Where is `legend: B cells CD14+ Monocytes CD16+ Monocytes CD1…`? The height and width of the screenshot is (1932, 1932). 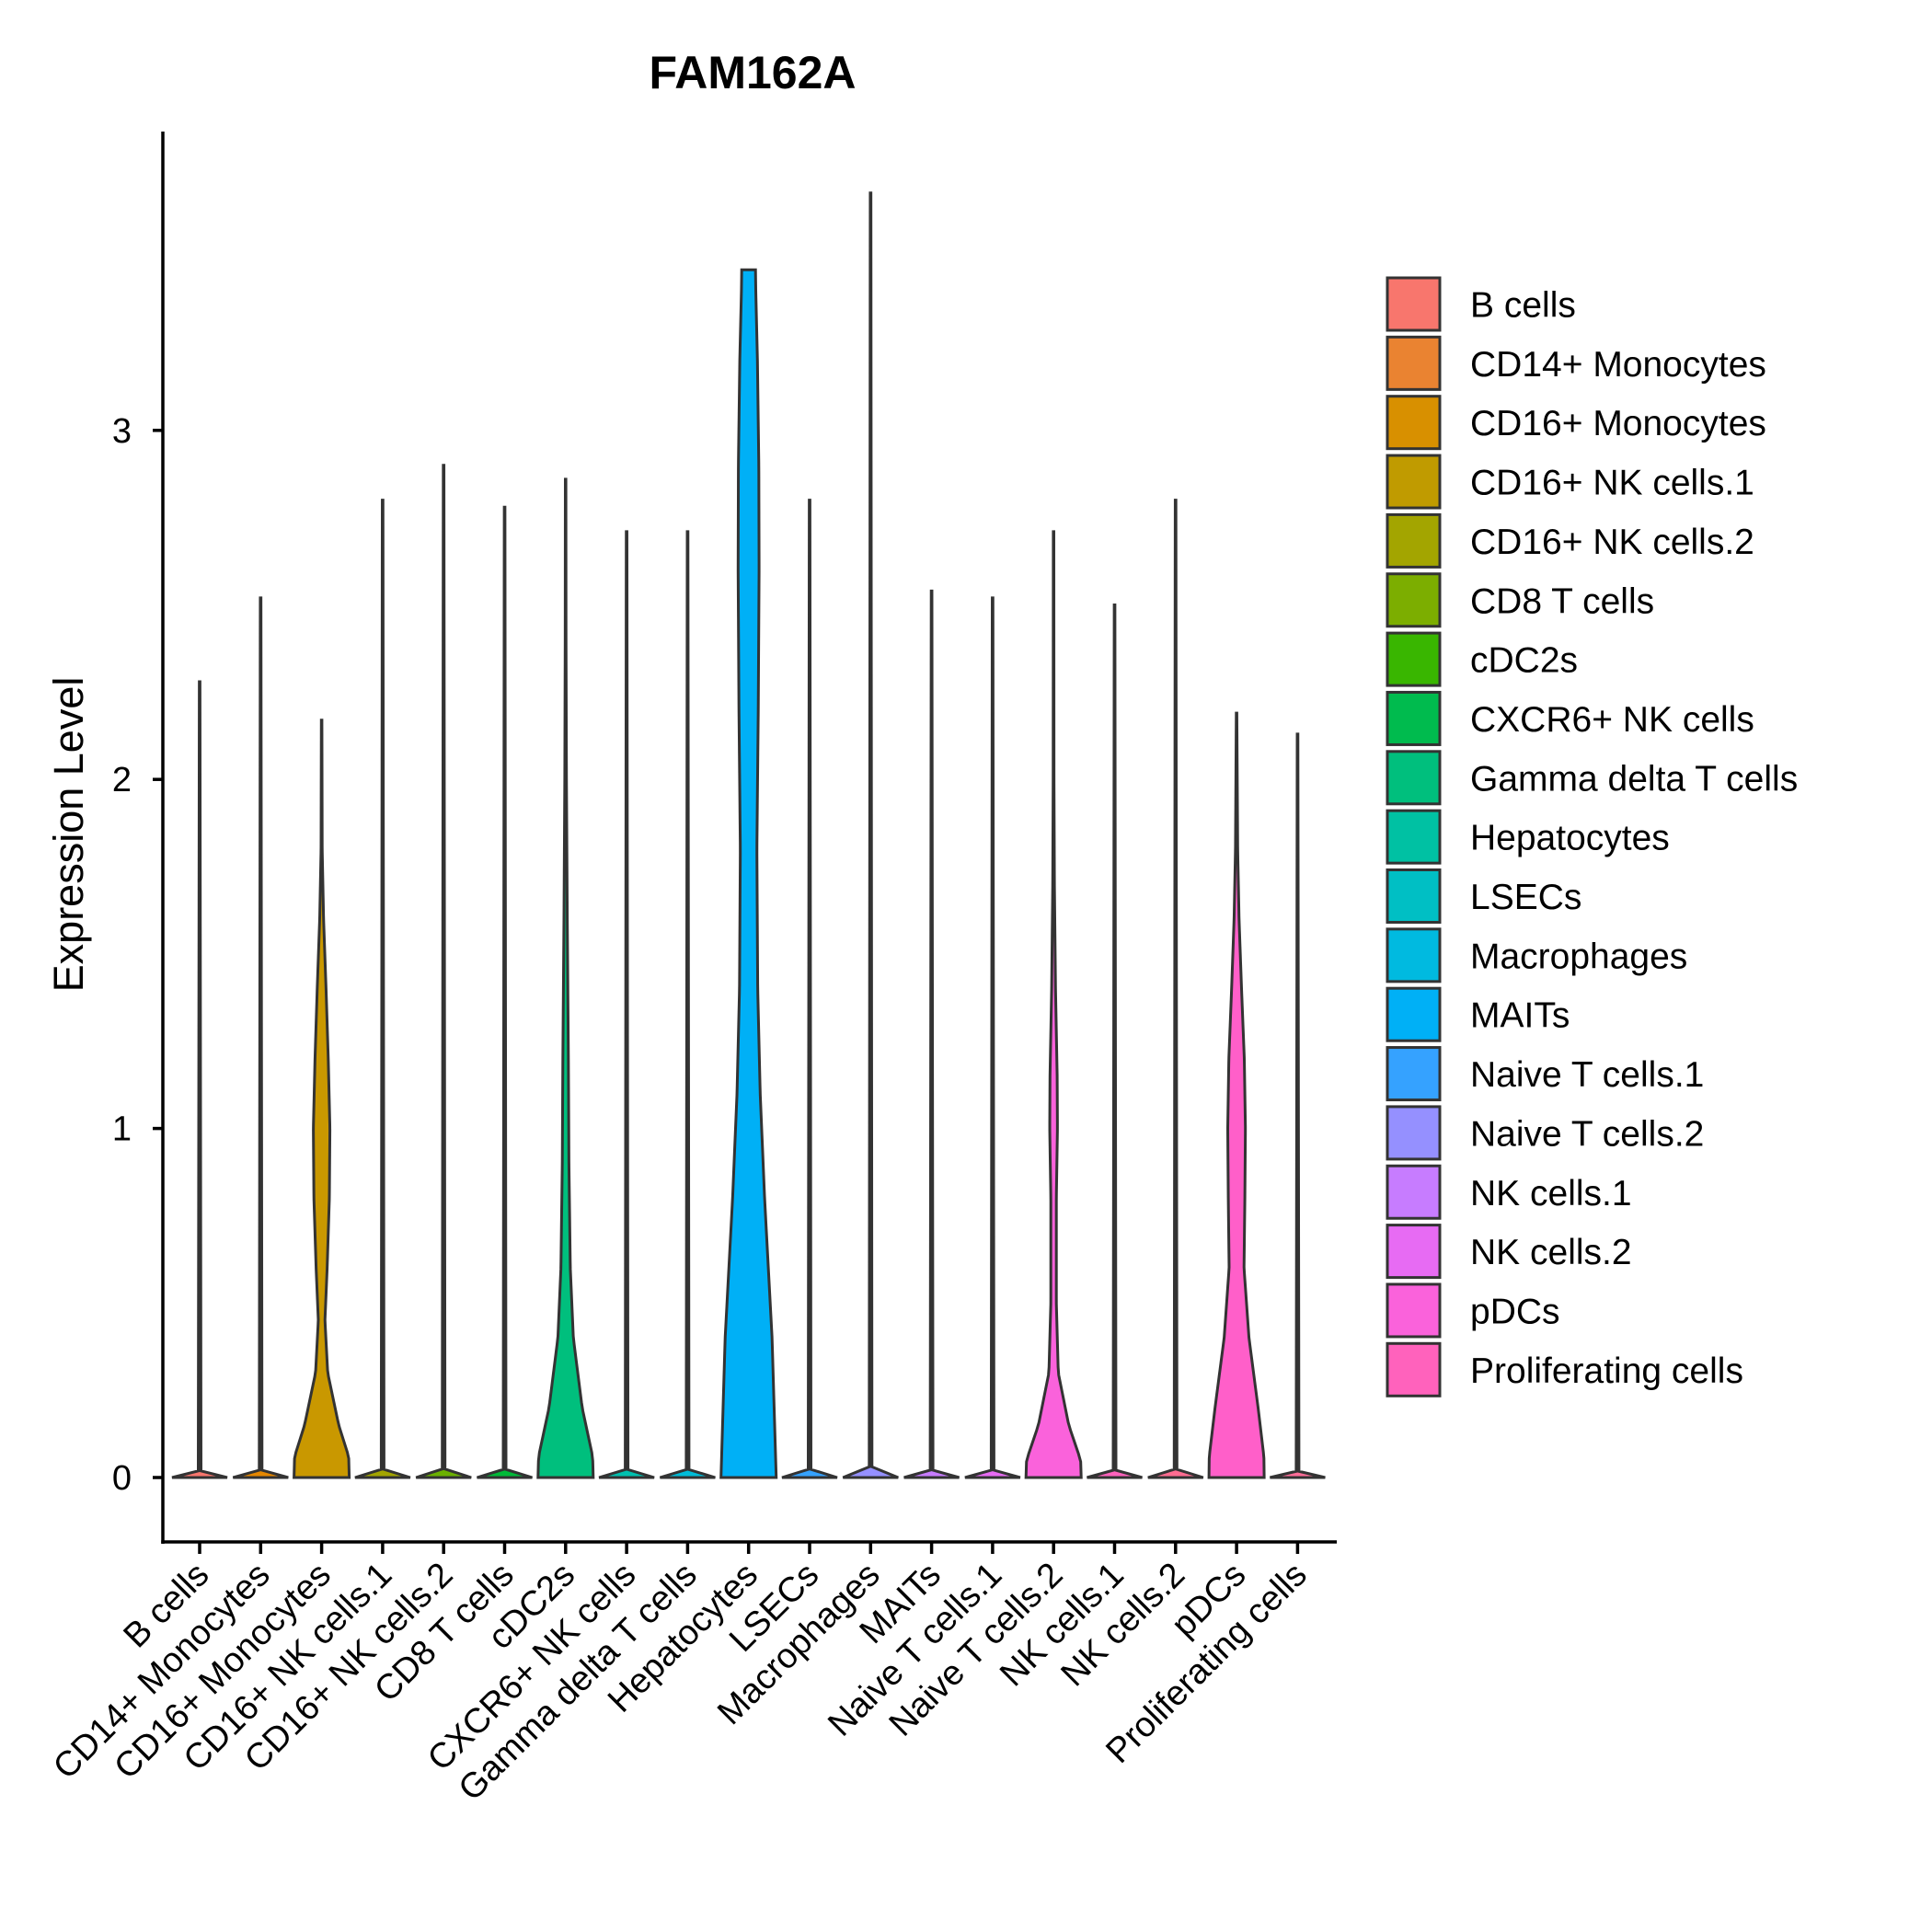 legend: B cells CD14+ Monocytes CD16+ Monocytes CD1… is located at coordinates (1592, 836).